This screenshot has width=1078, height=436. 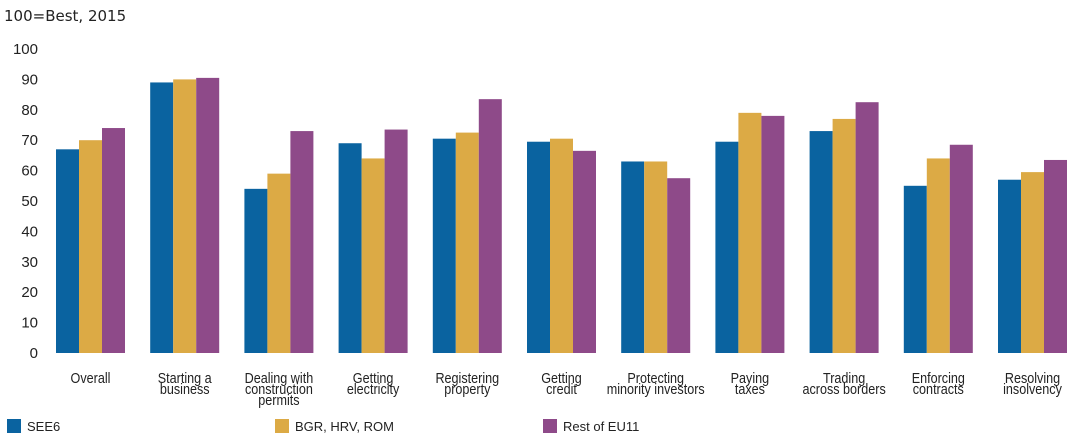 I want to click on y-tick-label: 10, so click(x=29, y=323).